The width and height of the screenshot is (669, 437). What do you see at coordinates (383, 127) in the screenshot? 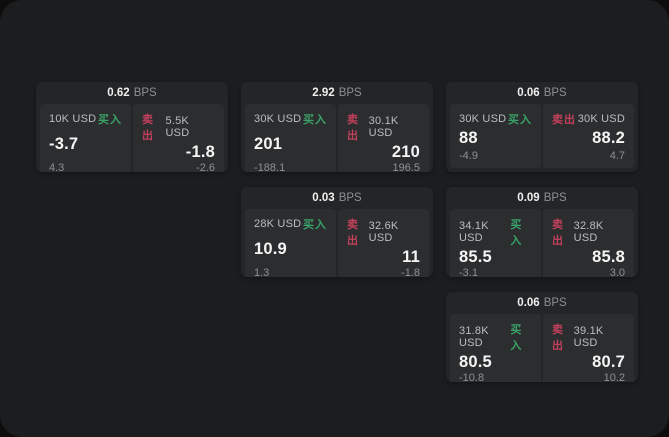
I see `sell-notional: 30.1K USD` at bounding box center [383, 127].